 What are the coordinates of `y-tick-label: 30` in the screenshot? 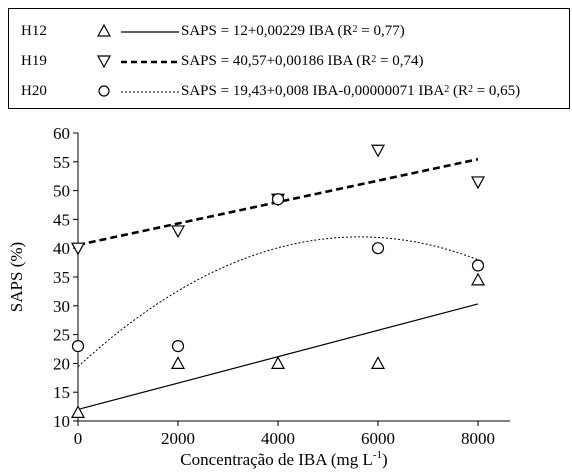 It's located at (61, 306).